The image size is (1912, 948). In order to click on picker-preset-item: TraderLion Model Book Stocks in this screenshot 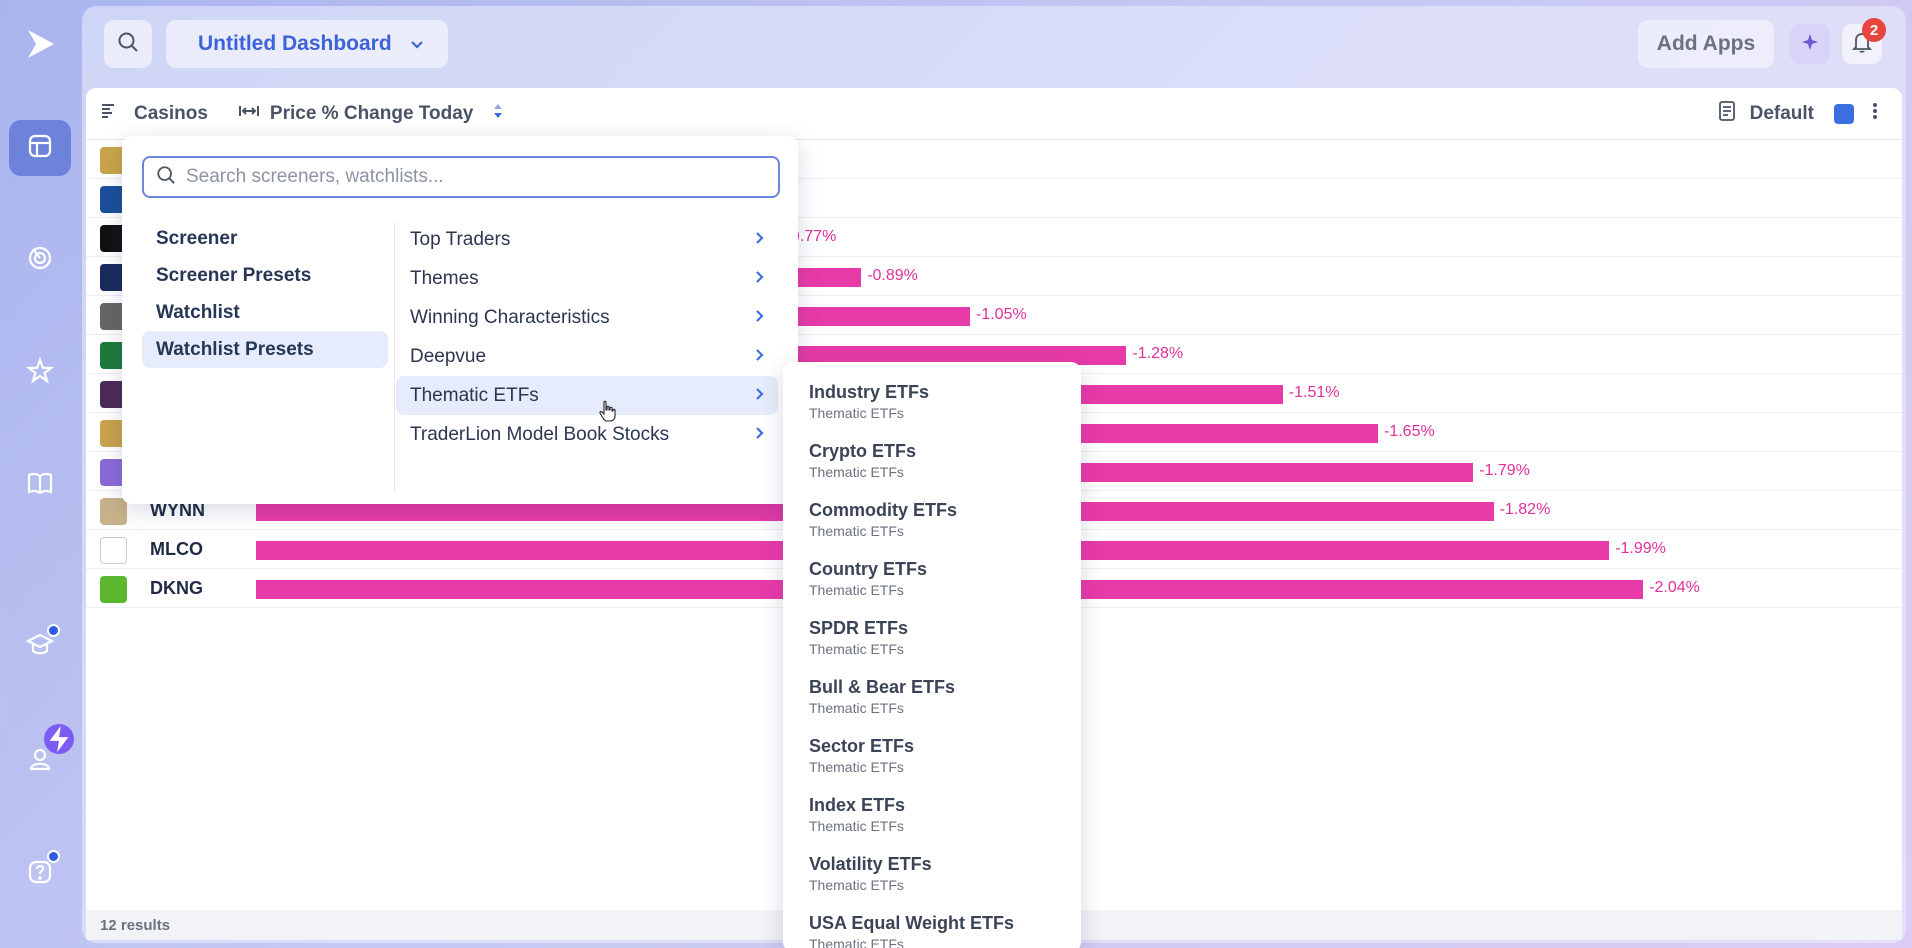, I will do `click(587, 434)`.